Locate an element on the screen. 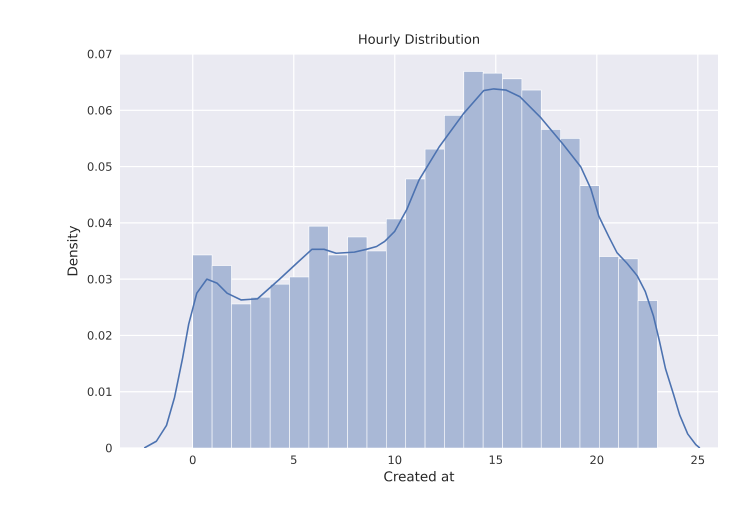  x-tick-label: 25 is located at coordinates (697, 460).